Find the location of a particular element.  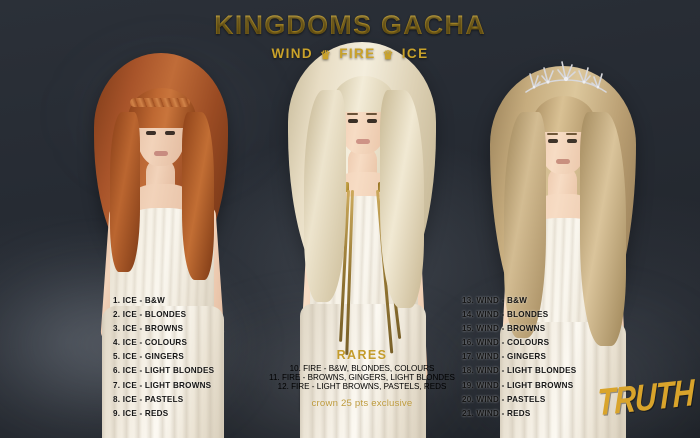

subtitle: WIND ♛ FIRE ♛ ICE is located at coordinates (350, 53).